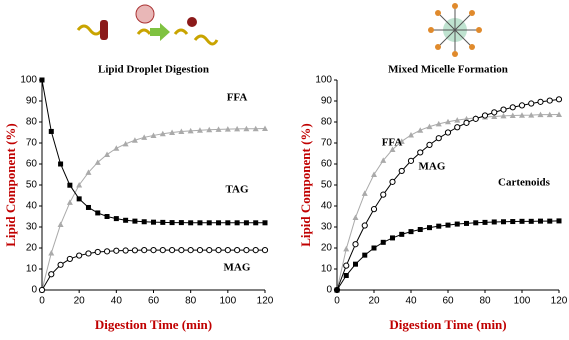 This screenshot has width=569, height=340. What do you see at coordinates (28, 80) in the screenshot?
I see `y-tick-label: 100` at bounding box center [28, 80].